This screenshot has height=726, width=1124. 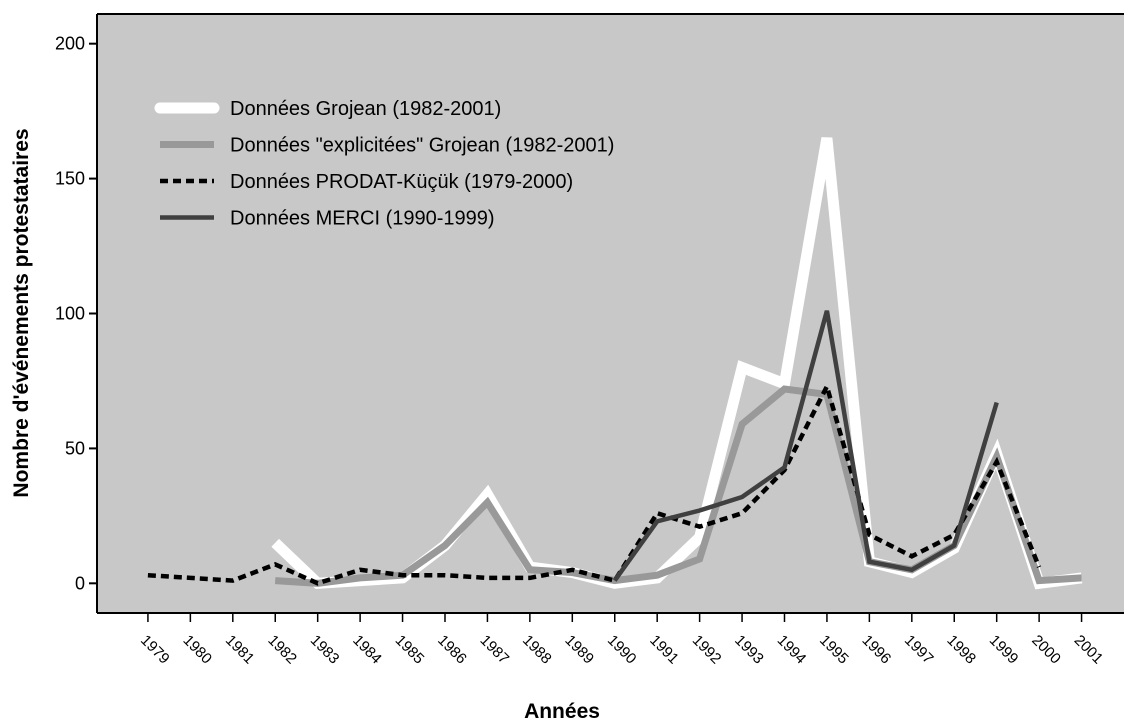 What do you see at coordinates (1004, 650) in the screenshot?
I see `x-tick-label: 1999` at bounding box center [1004, 650].